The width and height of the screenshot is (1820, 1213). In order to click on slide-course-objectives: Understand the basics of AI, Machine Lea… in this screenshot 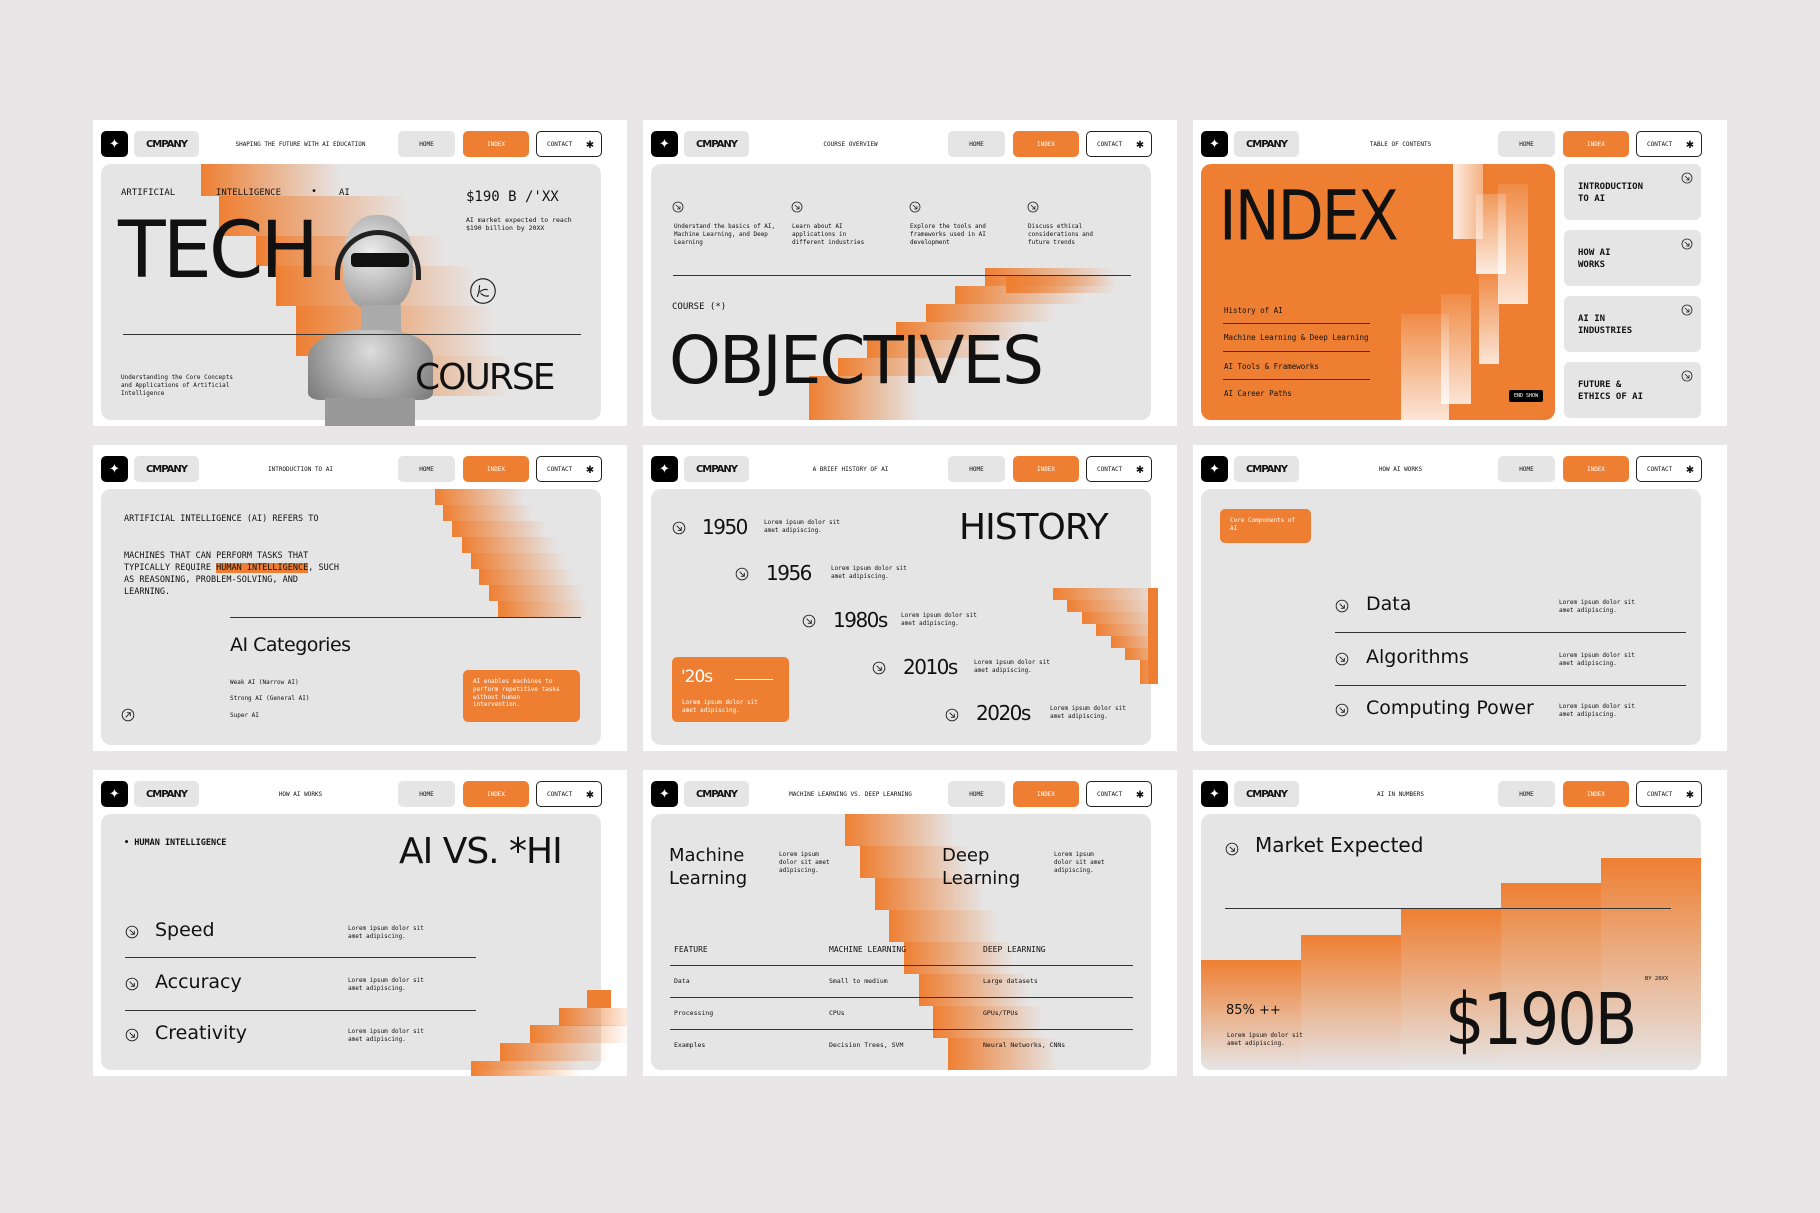, I will do `click(910, 273)`.